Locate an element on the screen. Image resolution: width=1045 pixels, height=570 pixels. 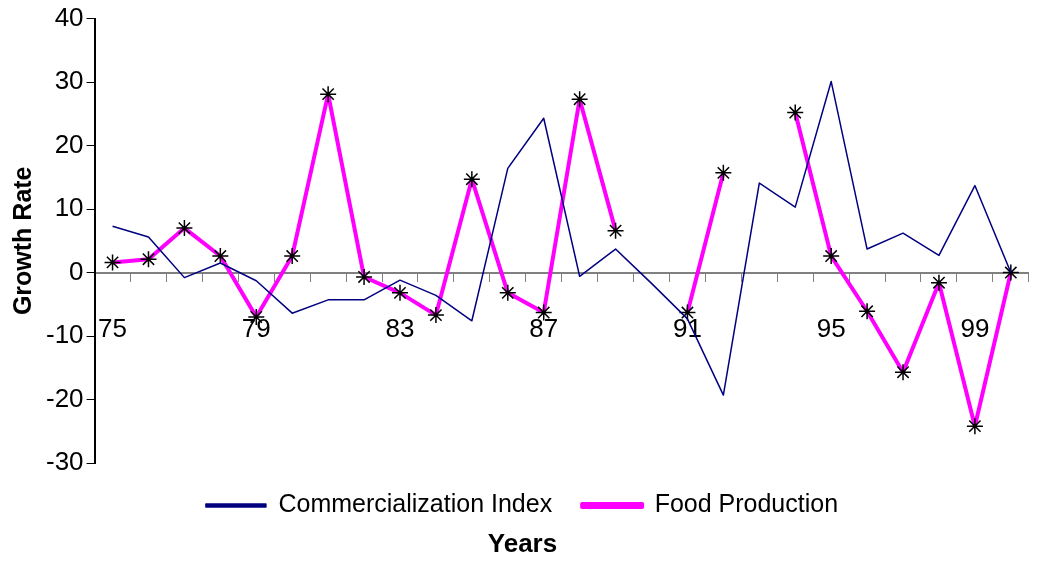
x-tick-label: 83 is located at coordinates (400, 328).